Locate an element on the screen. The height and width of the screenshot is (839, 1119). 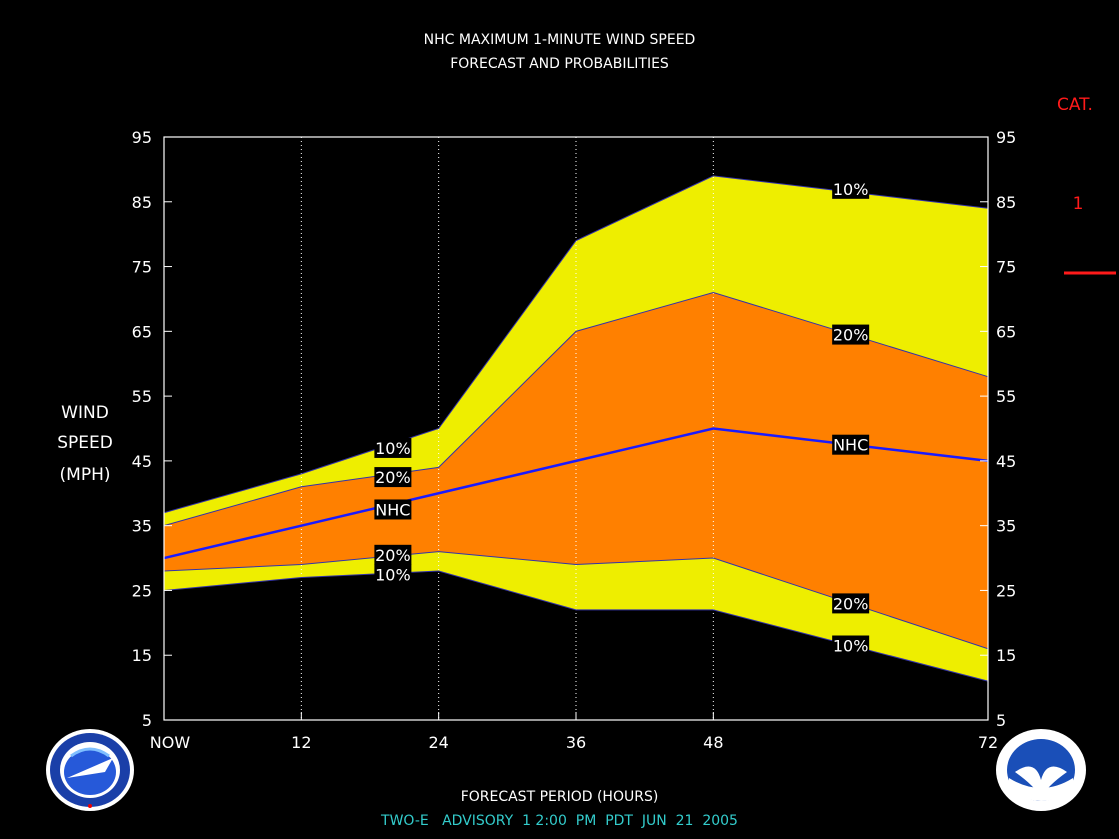
y-tick-label-left-45: 45 is located at coordinates (142, 461).